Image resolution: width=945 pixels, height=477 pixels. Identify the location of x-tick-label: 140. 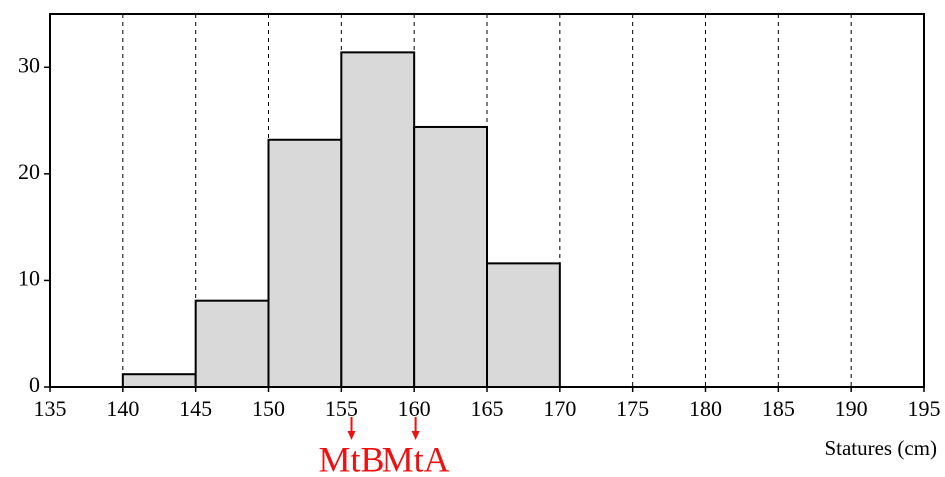
(122, 408).